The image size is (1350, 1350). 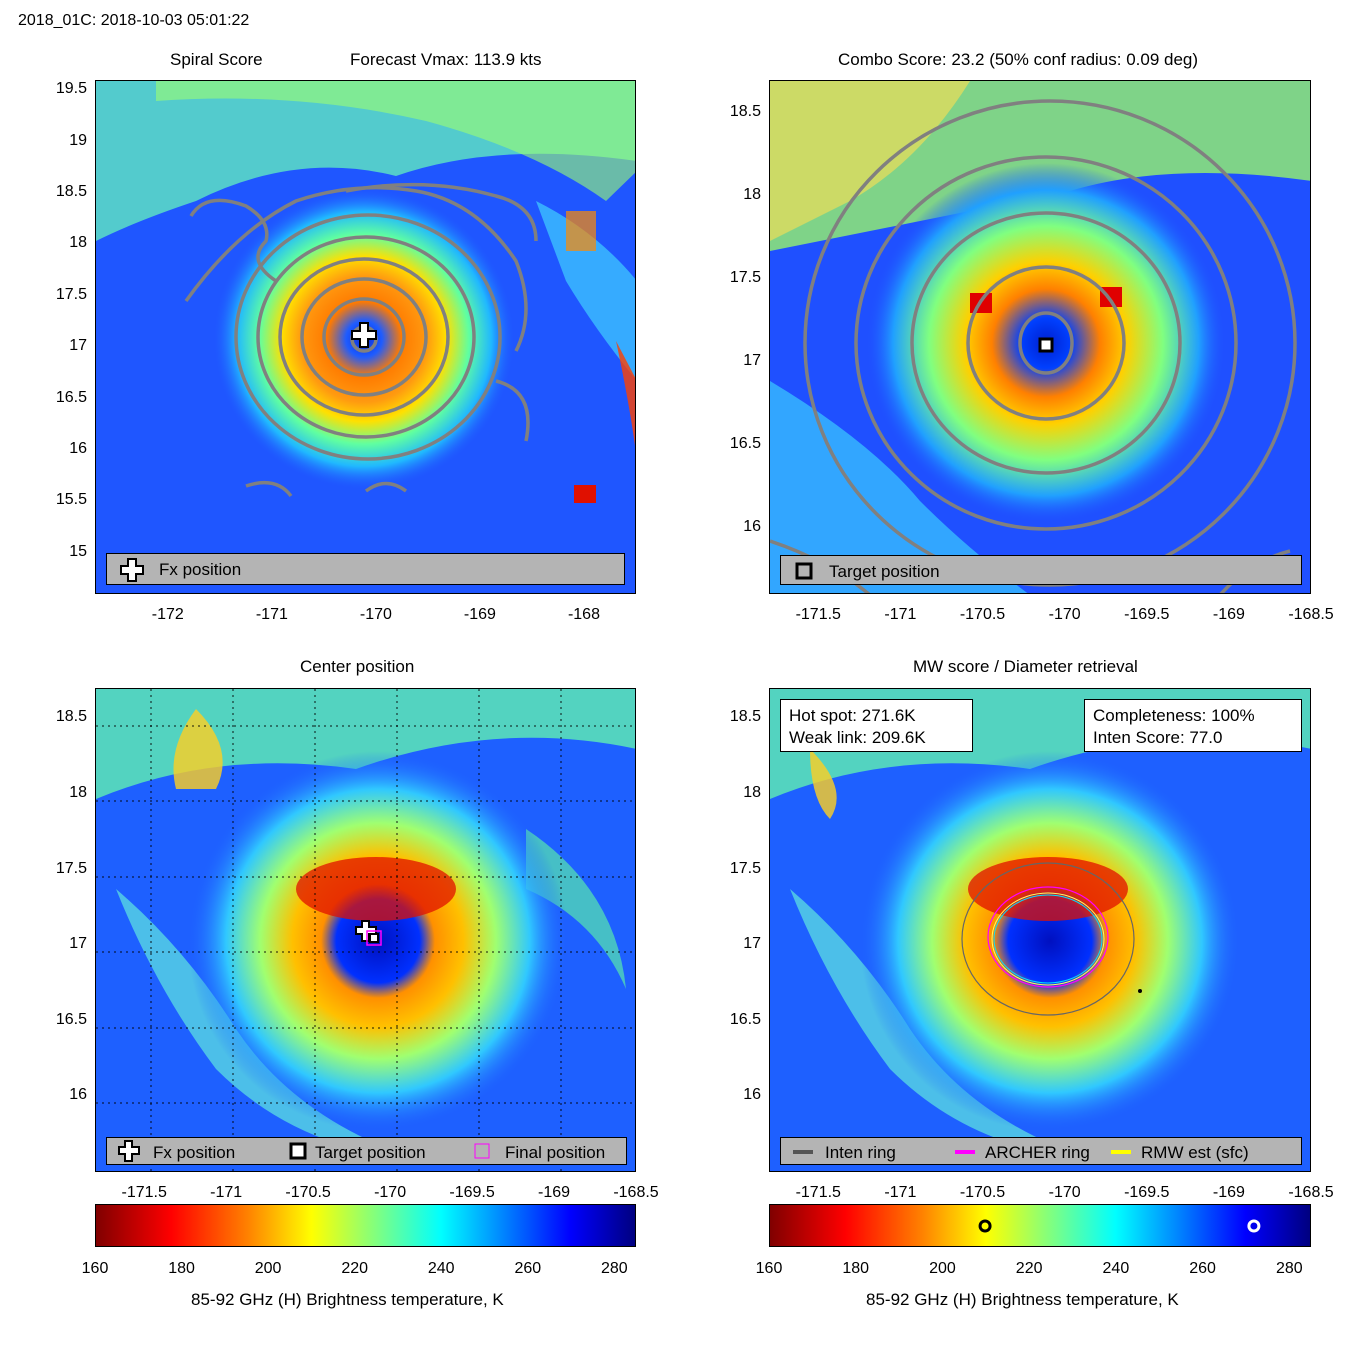 I want to click on colorbar-tick-label: 240, so click(x=1116, y=1268).